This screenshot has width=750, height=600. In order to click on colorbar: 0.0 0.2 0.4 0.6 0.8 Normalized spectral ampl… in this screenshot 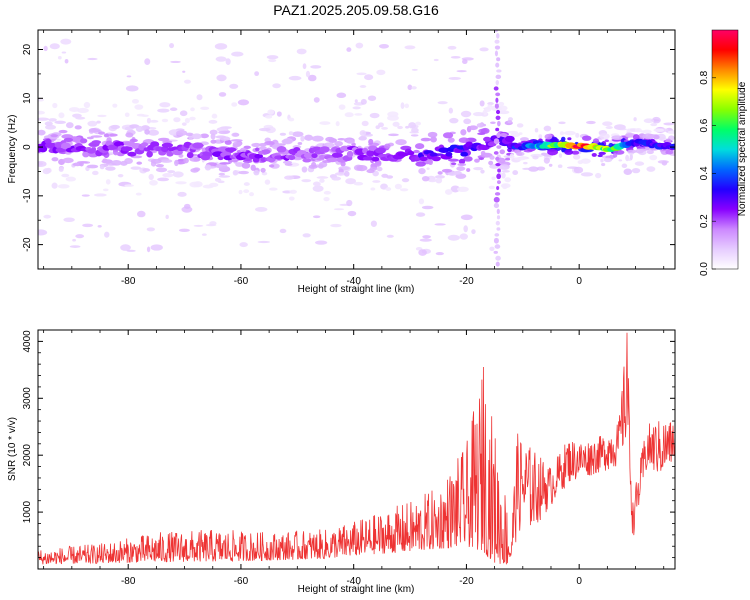, I will do `click(723, 152)`.